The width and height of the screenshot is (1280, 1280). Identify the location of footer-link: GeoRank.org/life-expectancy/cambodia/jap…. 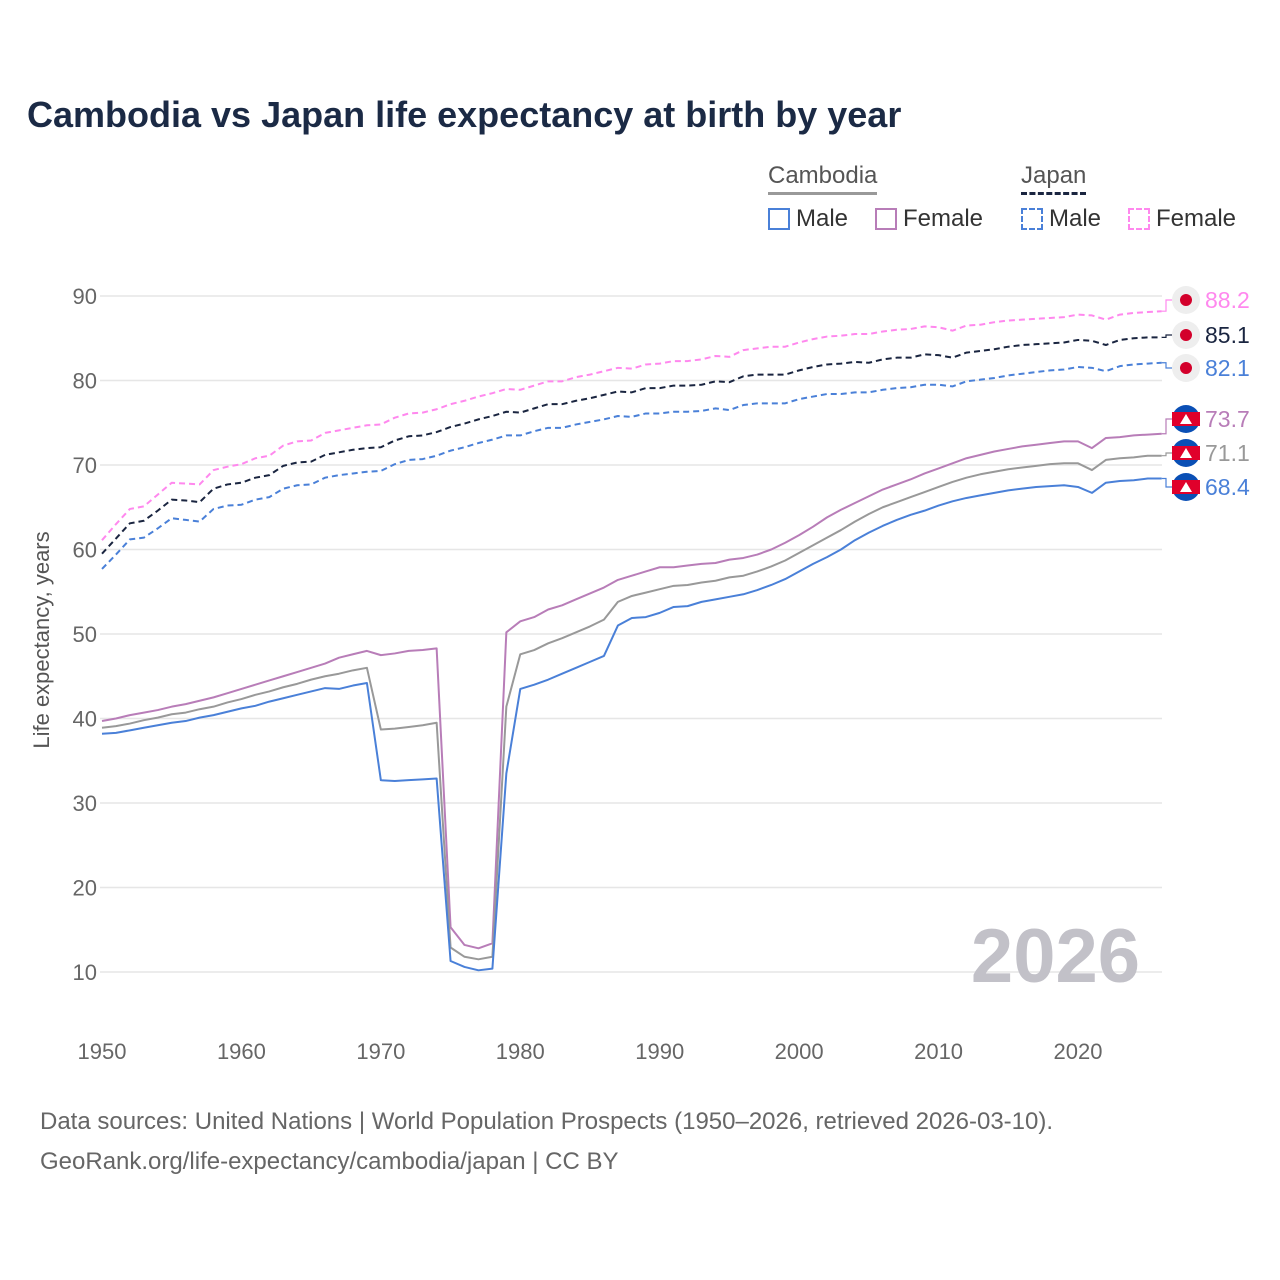
(329, 1161).